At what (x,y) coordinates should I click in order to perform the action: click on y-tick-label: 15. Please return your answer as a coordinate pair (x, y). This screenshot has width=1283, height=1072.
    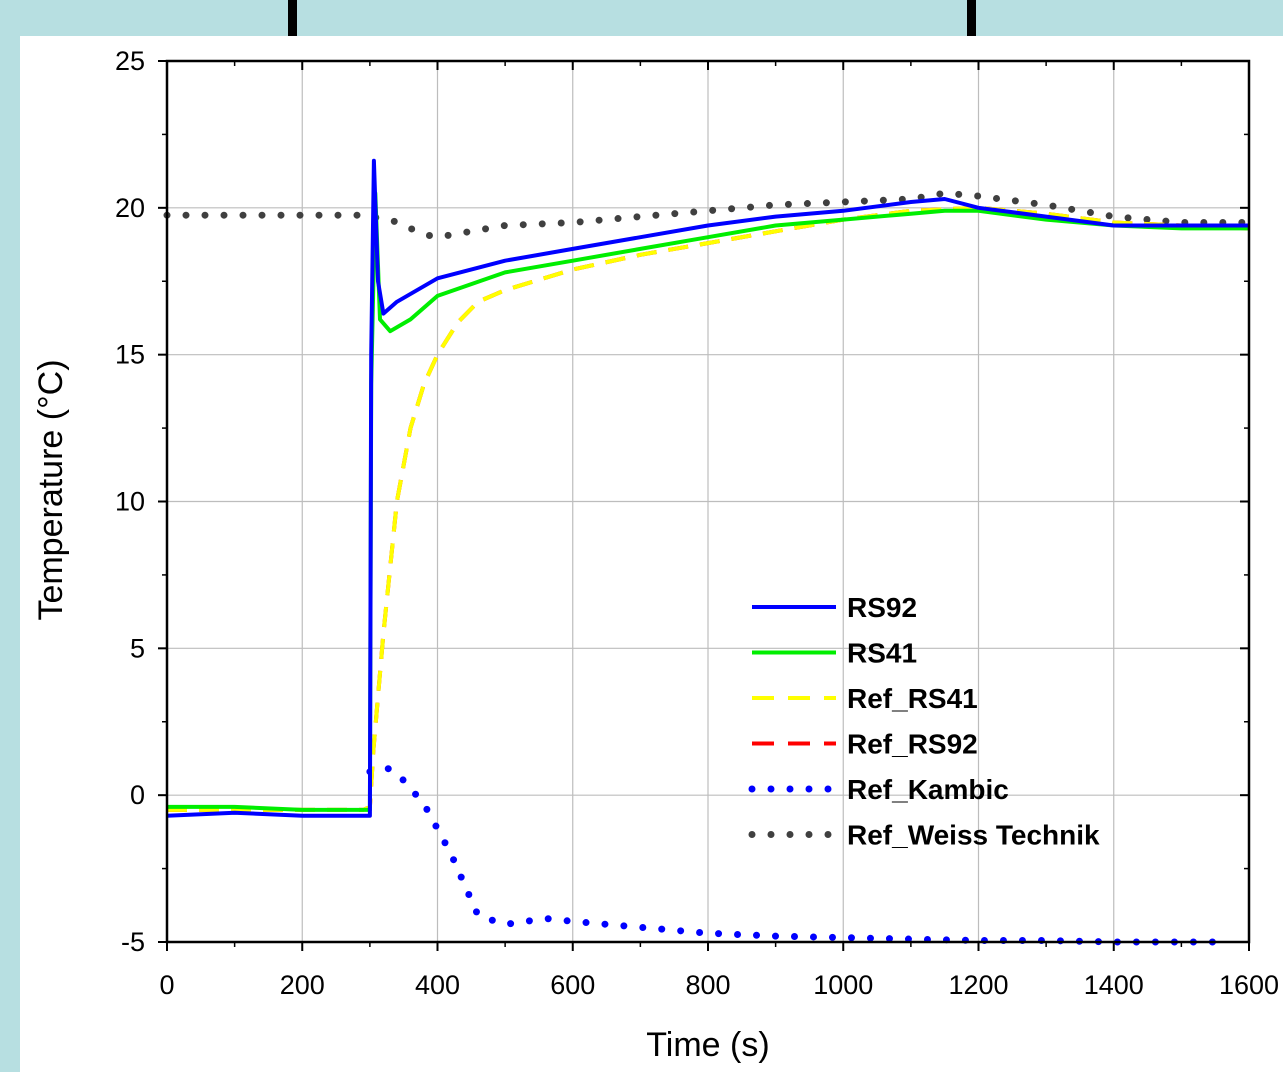
    Looking at the image, I should click on (130, 355).